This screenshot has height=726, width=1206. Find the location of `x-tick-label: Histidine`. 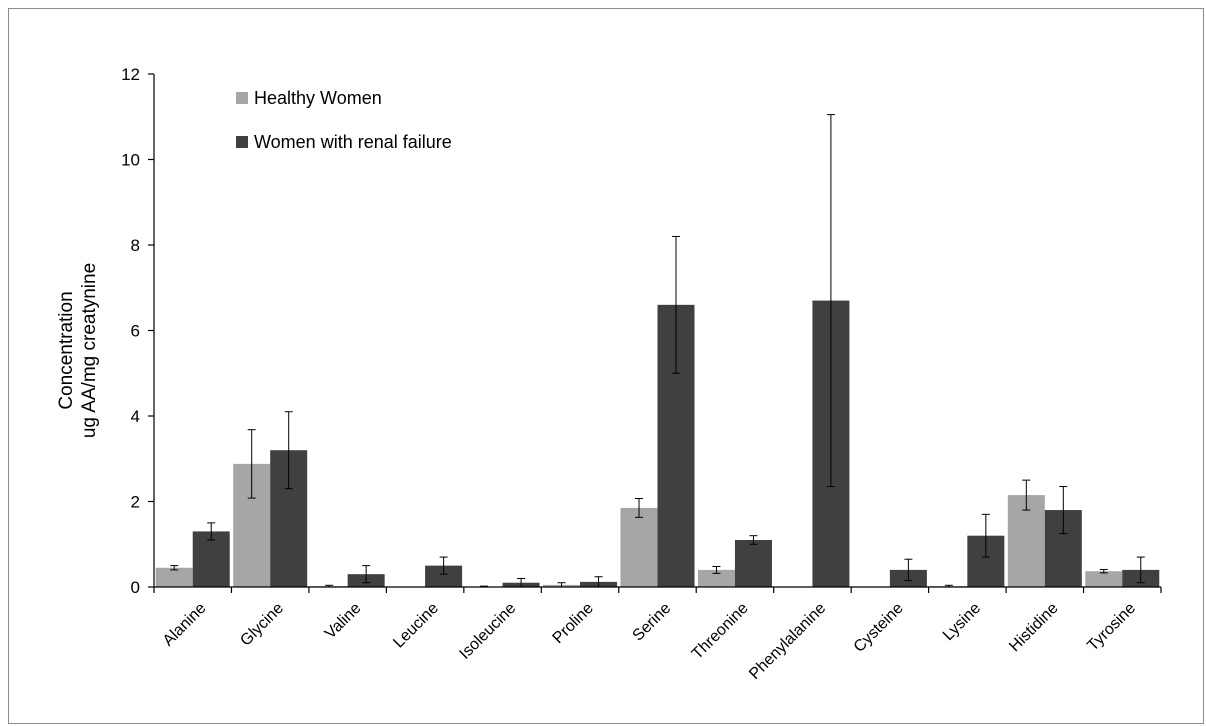

x-tick-label: Histidine is located at coordinates (1033, 627).